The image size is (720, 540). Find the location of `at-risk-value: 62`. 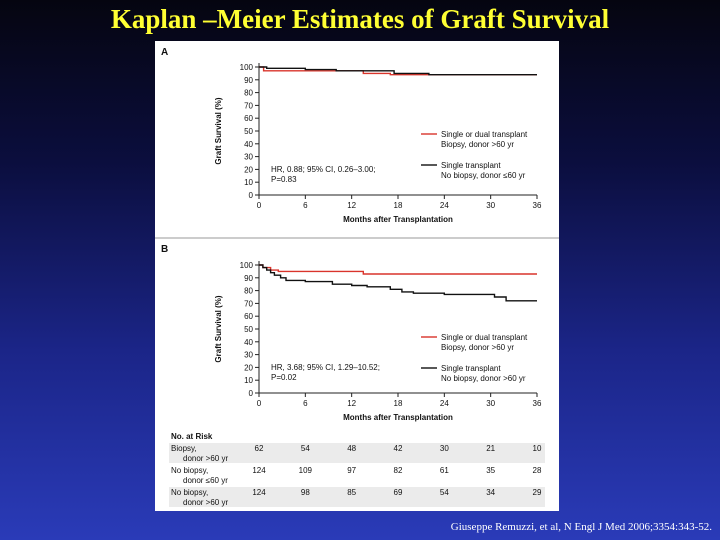

at-risk-value: 62 is located at coordinates (259, 448).